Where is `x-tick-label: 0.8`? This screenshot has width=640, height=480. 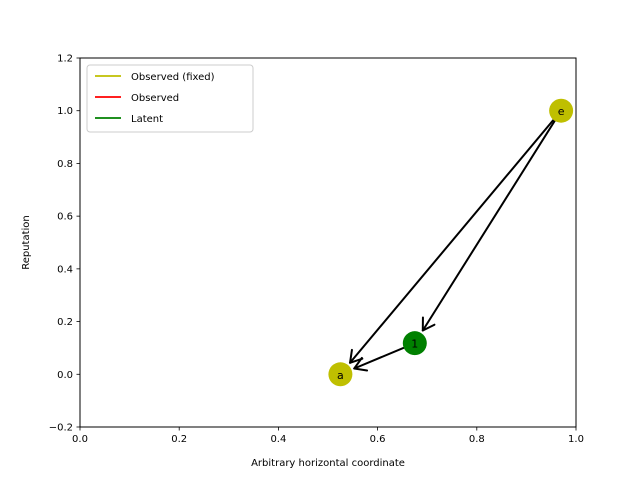
x-tick-label: 0.8 is located at coordinates (477, 439).